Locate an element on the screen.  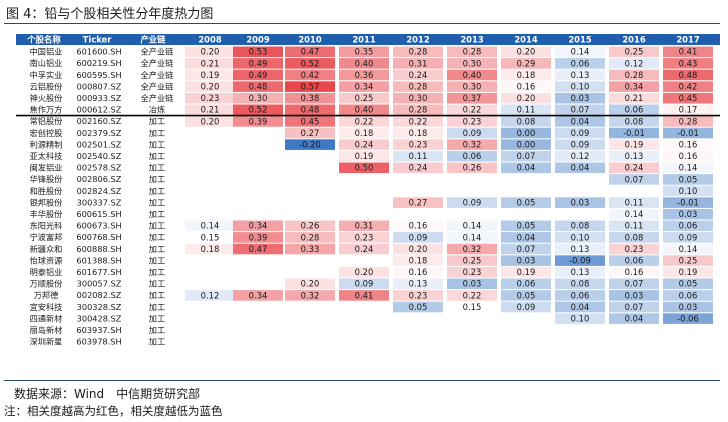
cell-value: 0.30 is located at coordinates (418, 98).